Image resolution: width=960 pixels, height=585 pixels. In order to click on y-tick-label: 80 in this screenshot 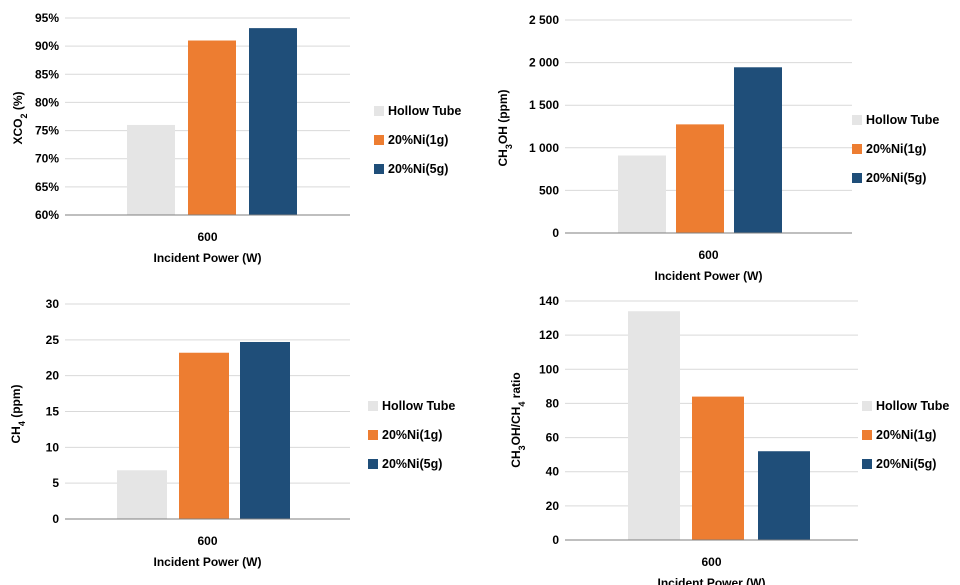, I will do `click(553, 403)`.